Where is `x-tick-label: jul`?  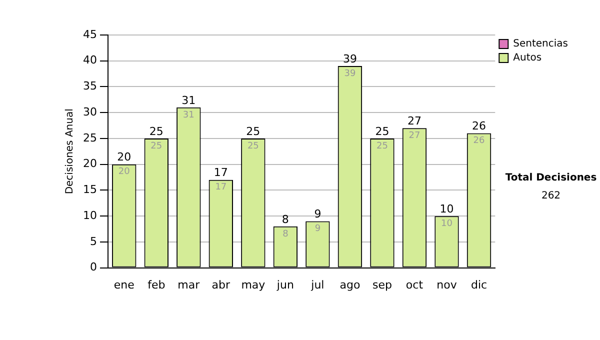
x-tick-label: jul is located at coordinates (317, 285).